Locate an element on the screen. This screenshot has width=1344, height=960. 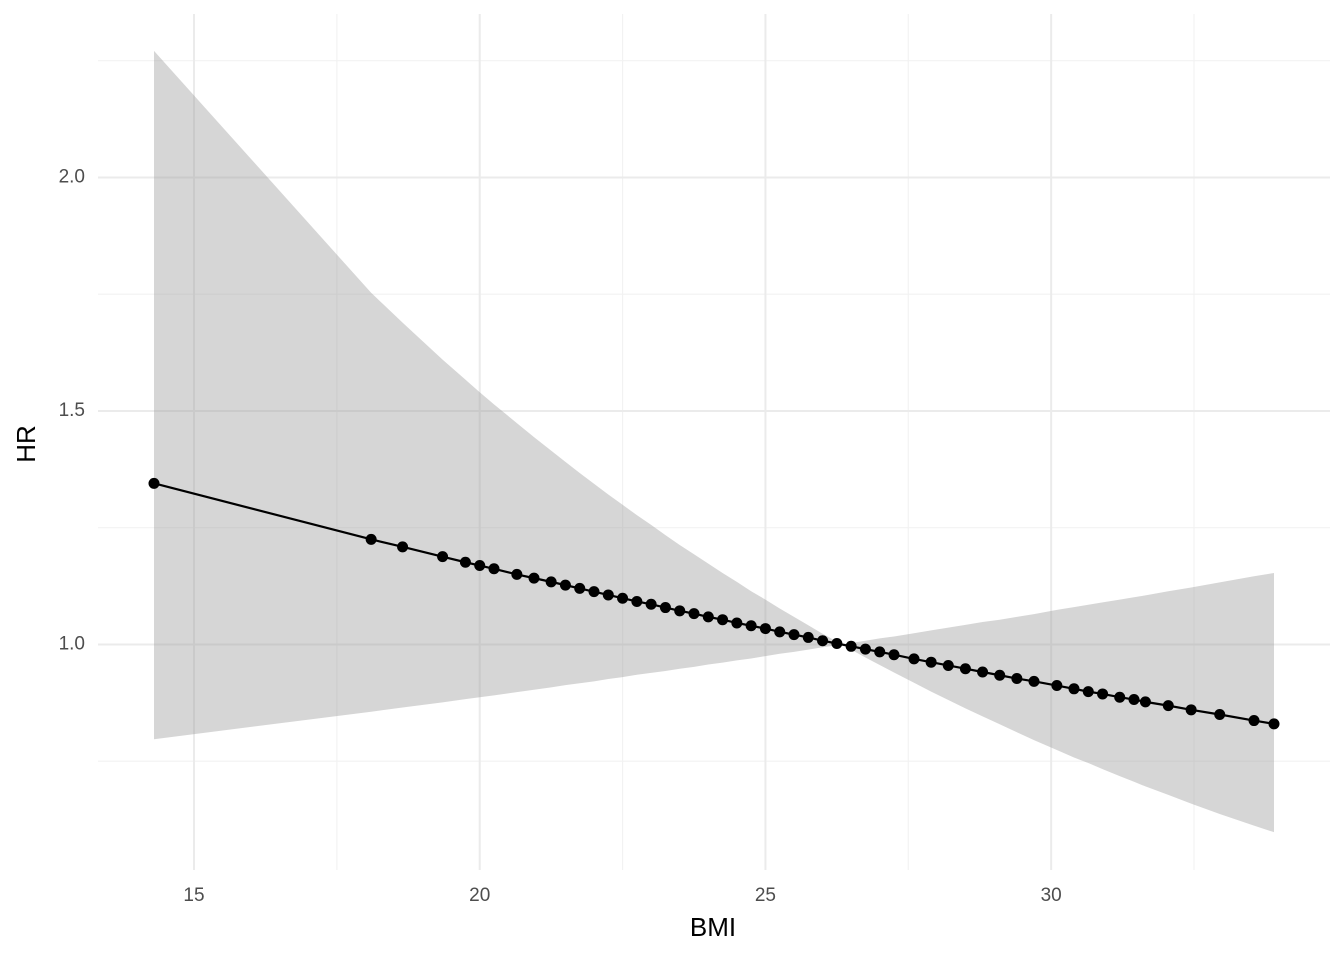
x-tick-label: 15 is located at coordinates (193, 895).